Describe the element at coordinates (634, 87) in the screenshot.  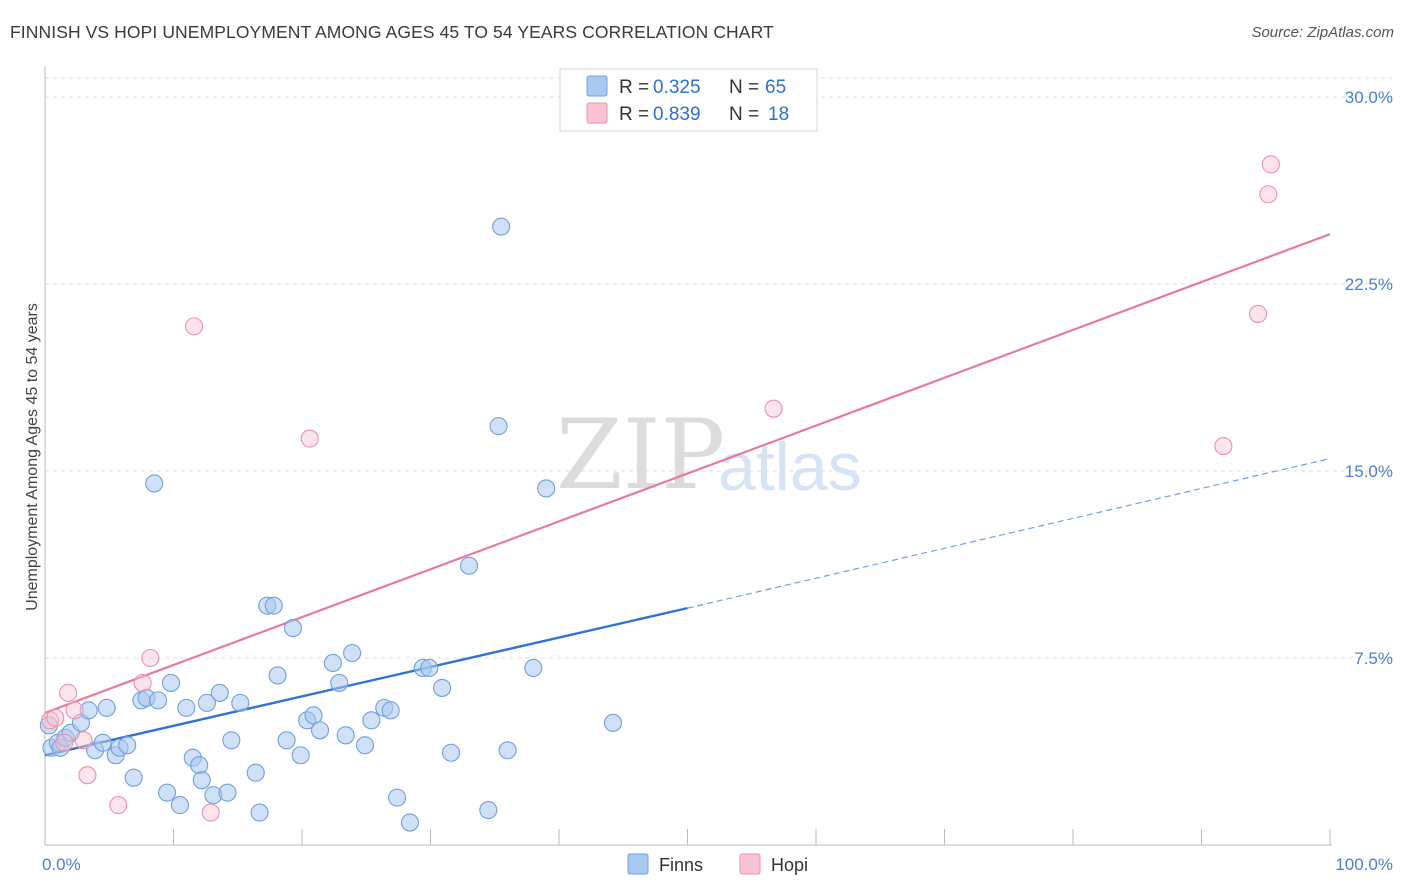
I see `legend-r-label: R =` at that location.